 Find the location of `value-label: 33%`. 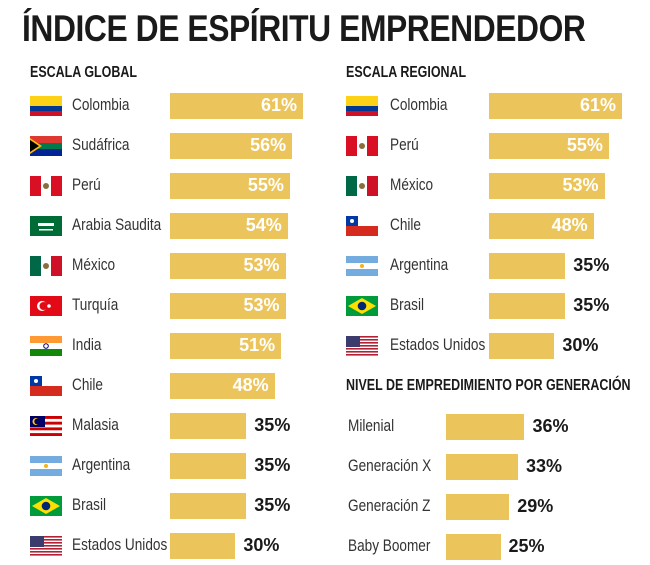

value-label: 33% is located at coordinates (543, 466).